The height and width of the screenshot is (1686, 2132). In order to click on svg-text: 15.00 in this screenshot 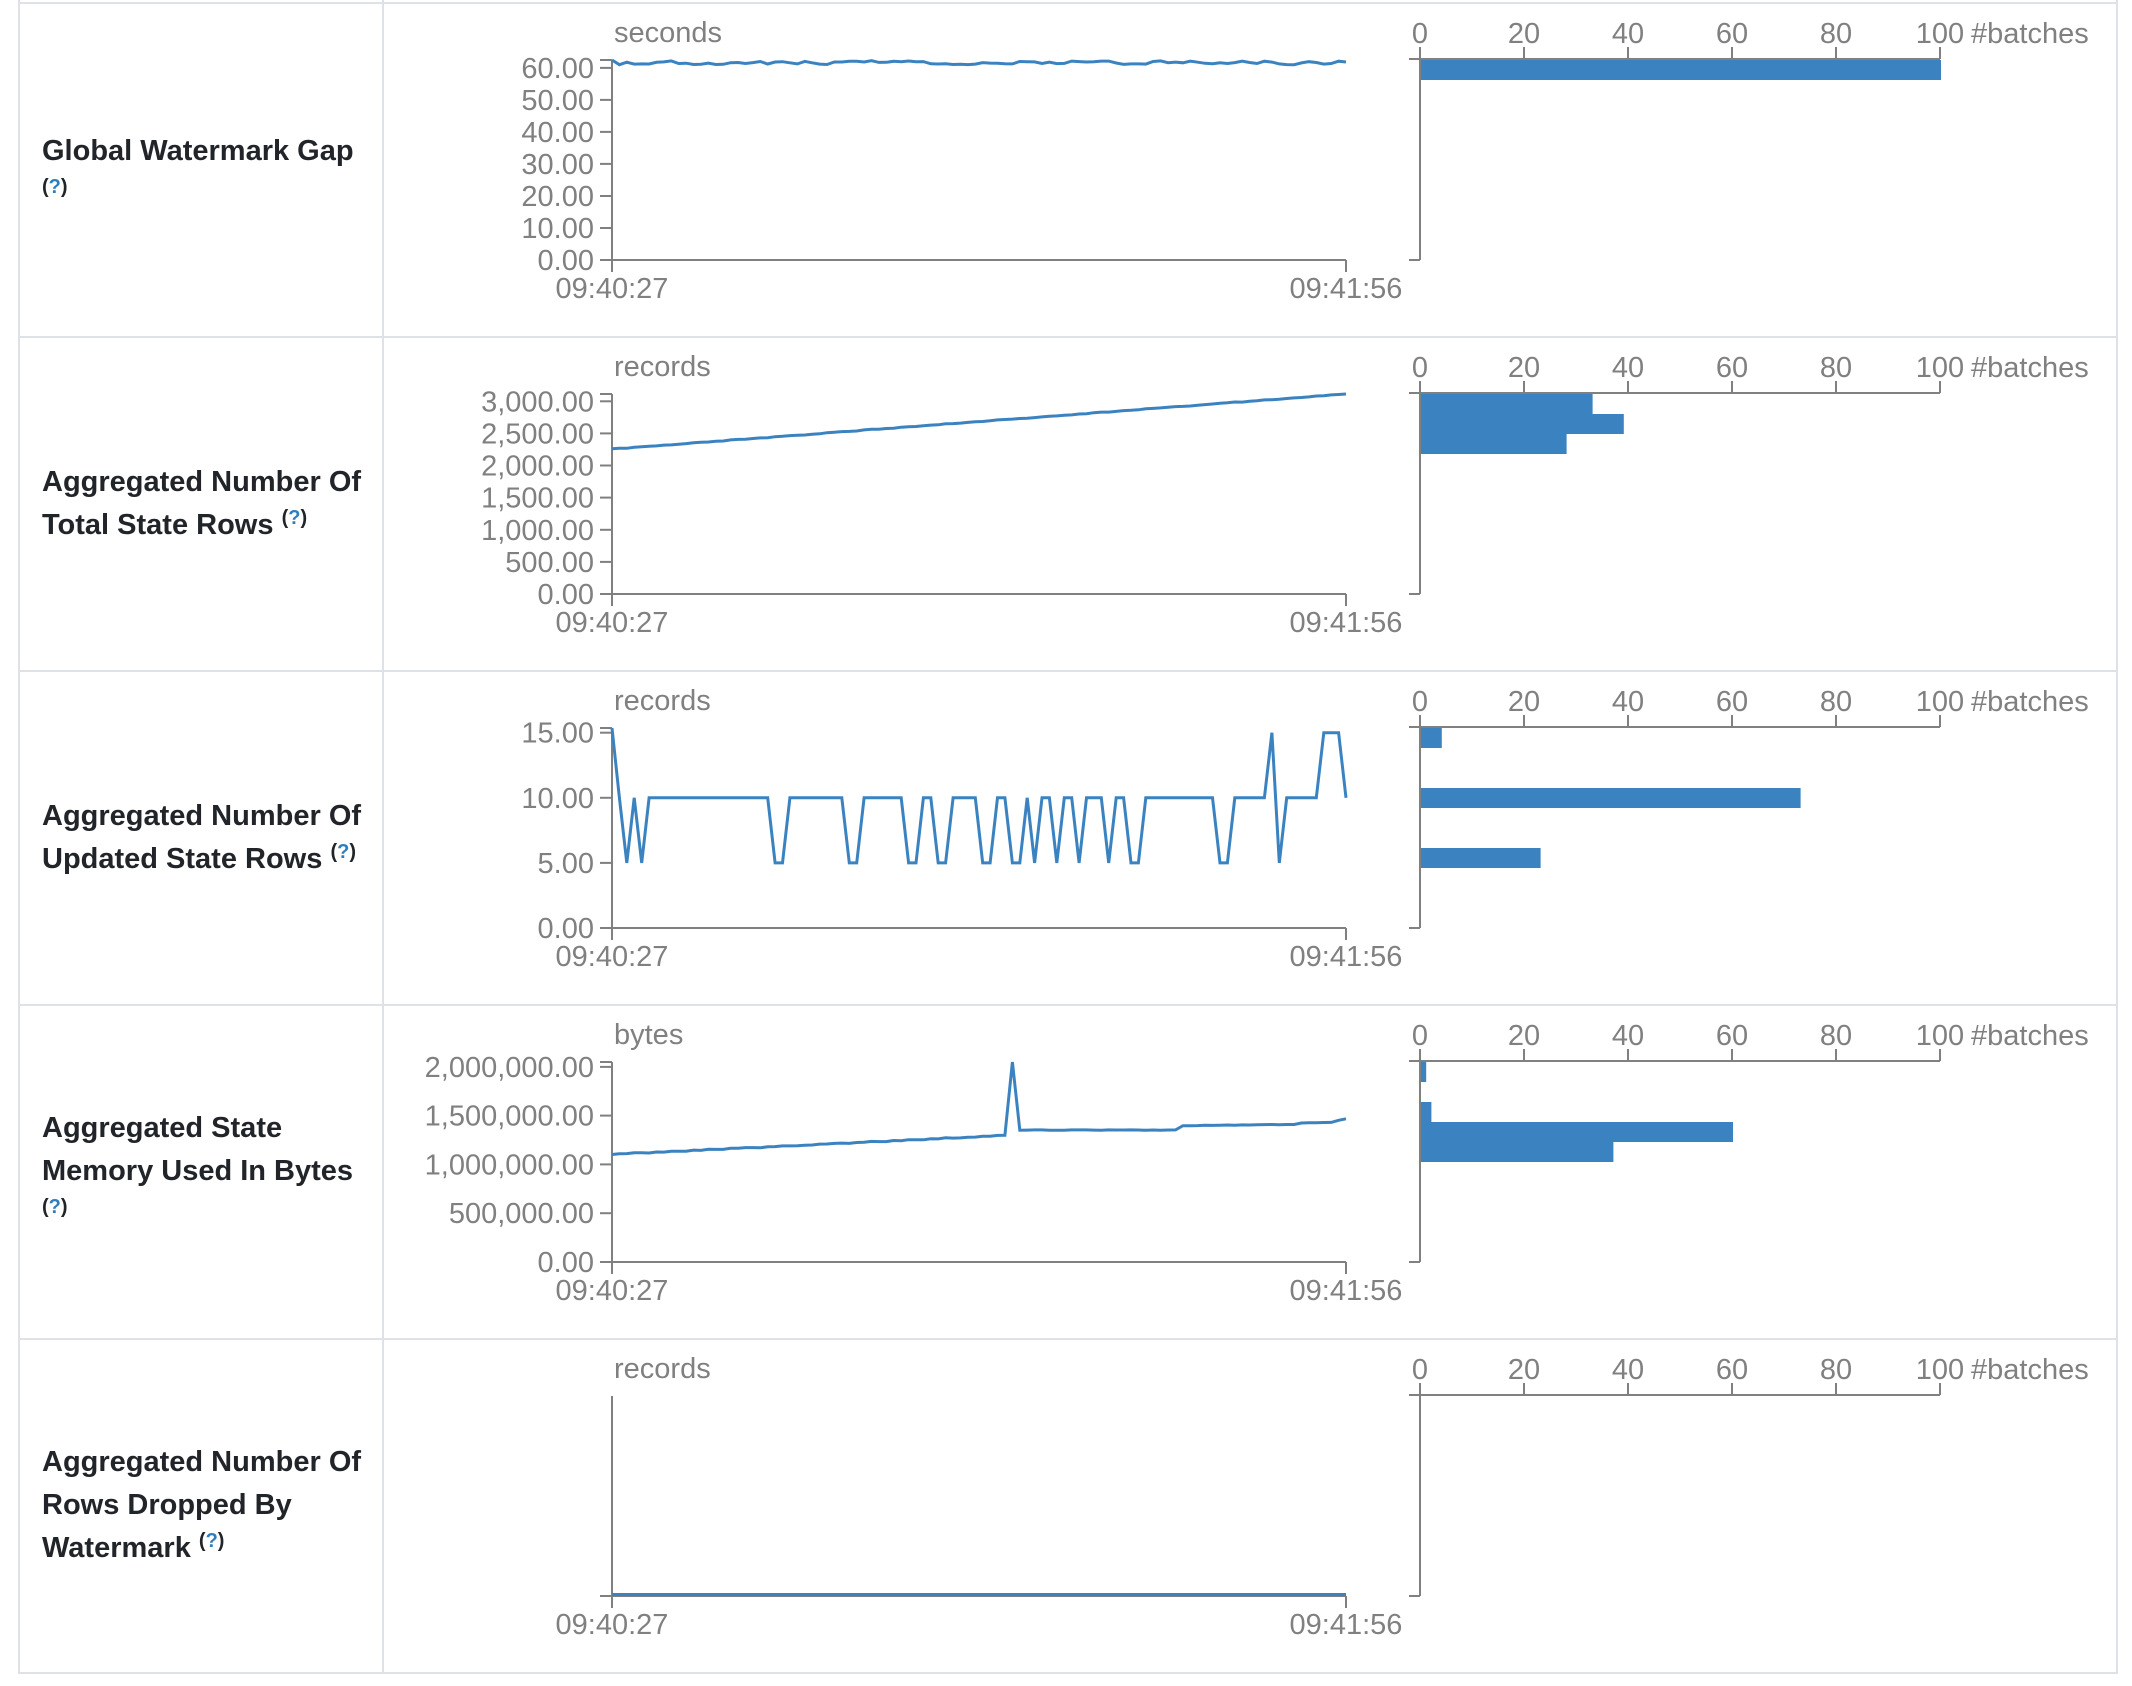, I will do `click(557, 734)`.